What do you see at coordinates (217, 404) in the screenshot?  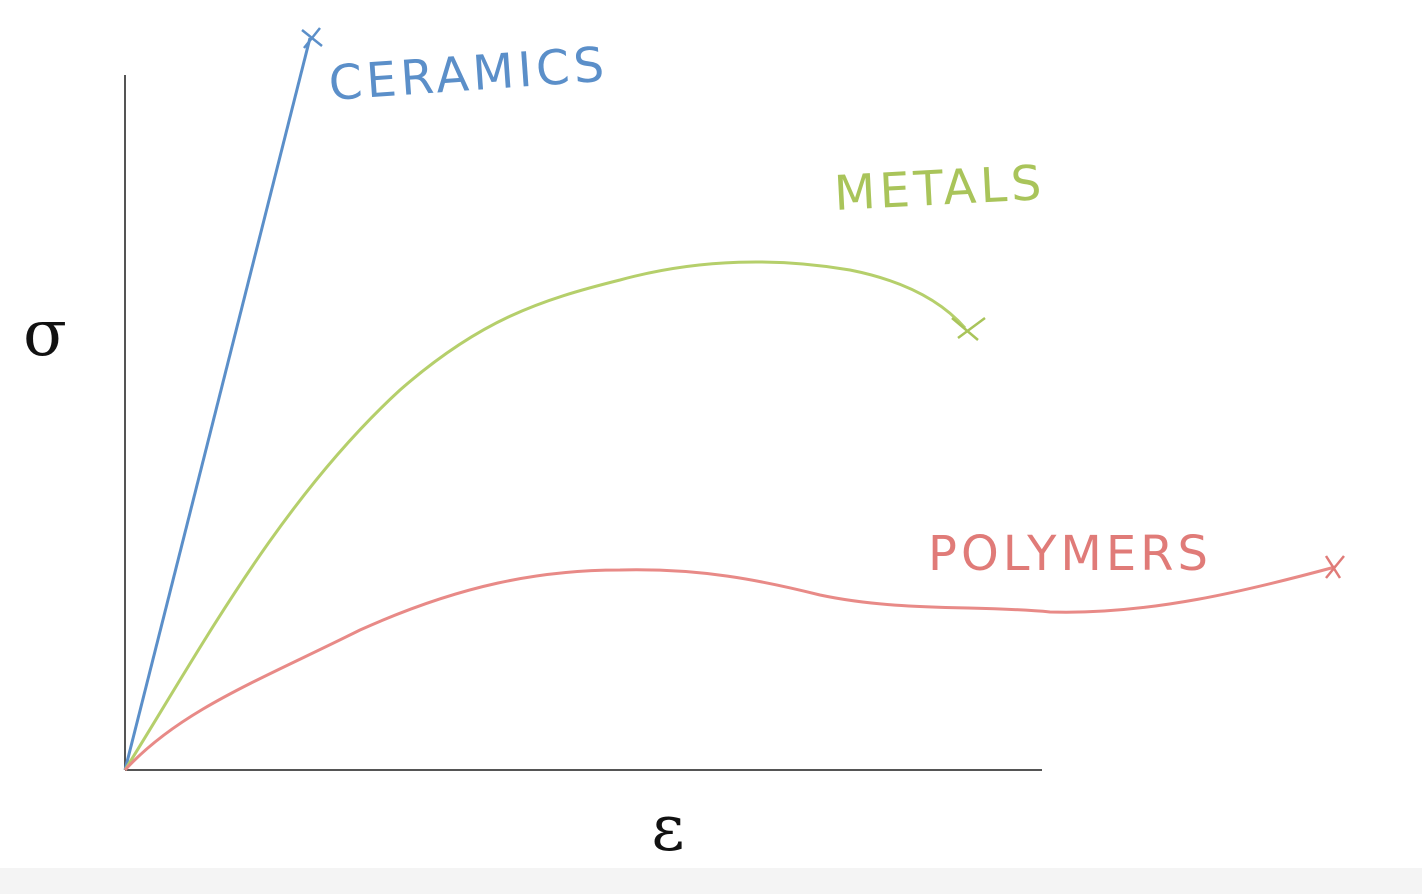 I see `ceramics-curve` at bounding box center [217, 404].